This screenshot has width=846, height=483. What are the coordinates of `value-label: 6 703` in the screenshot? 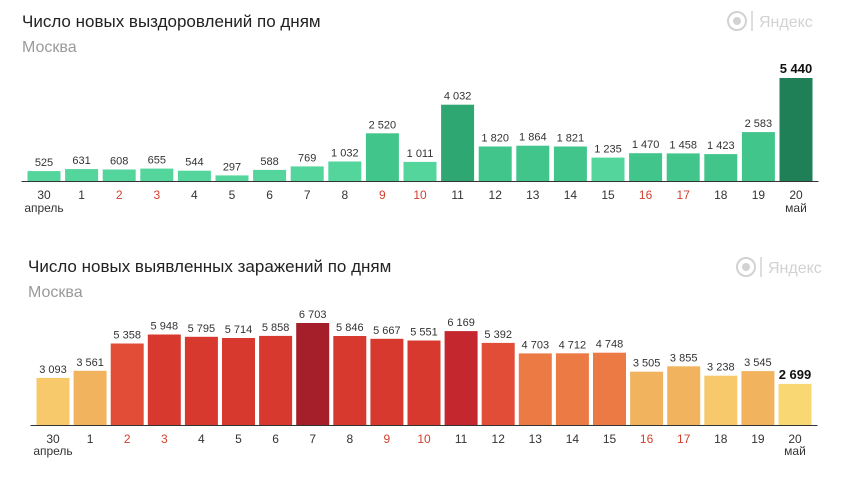 It's located at (313, 315).